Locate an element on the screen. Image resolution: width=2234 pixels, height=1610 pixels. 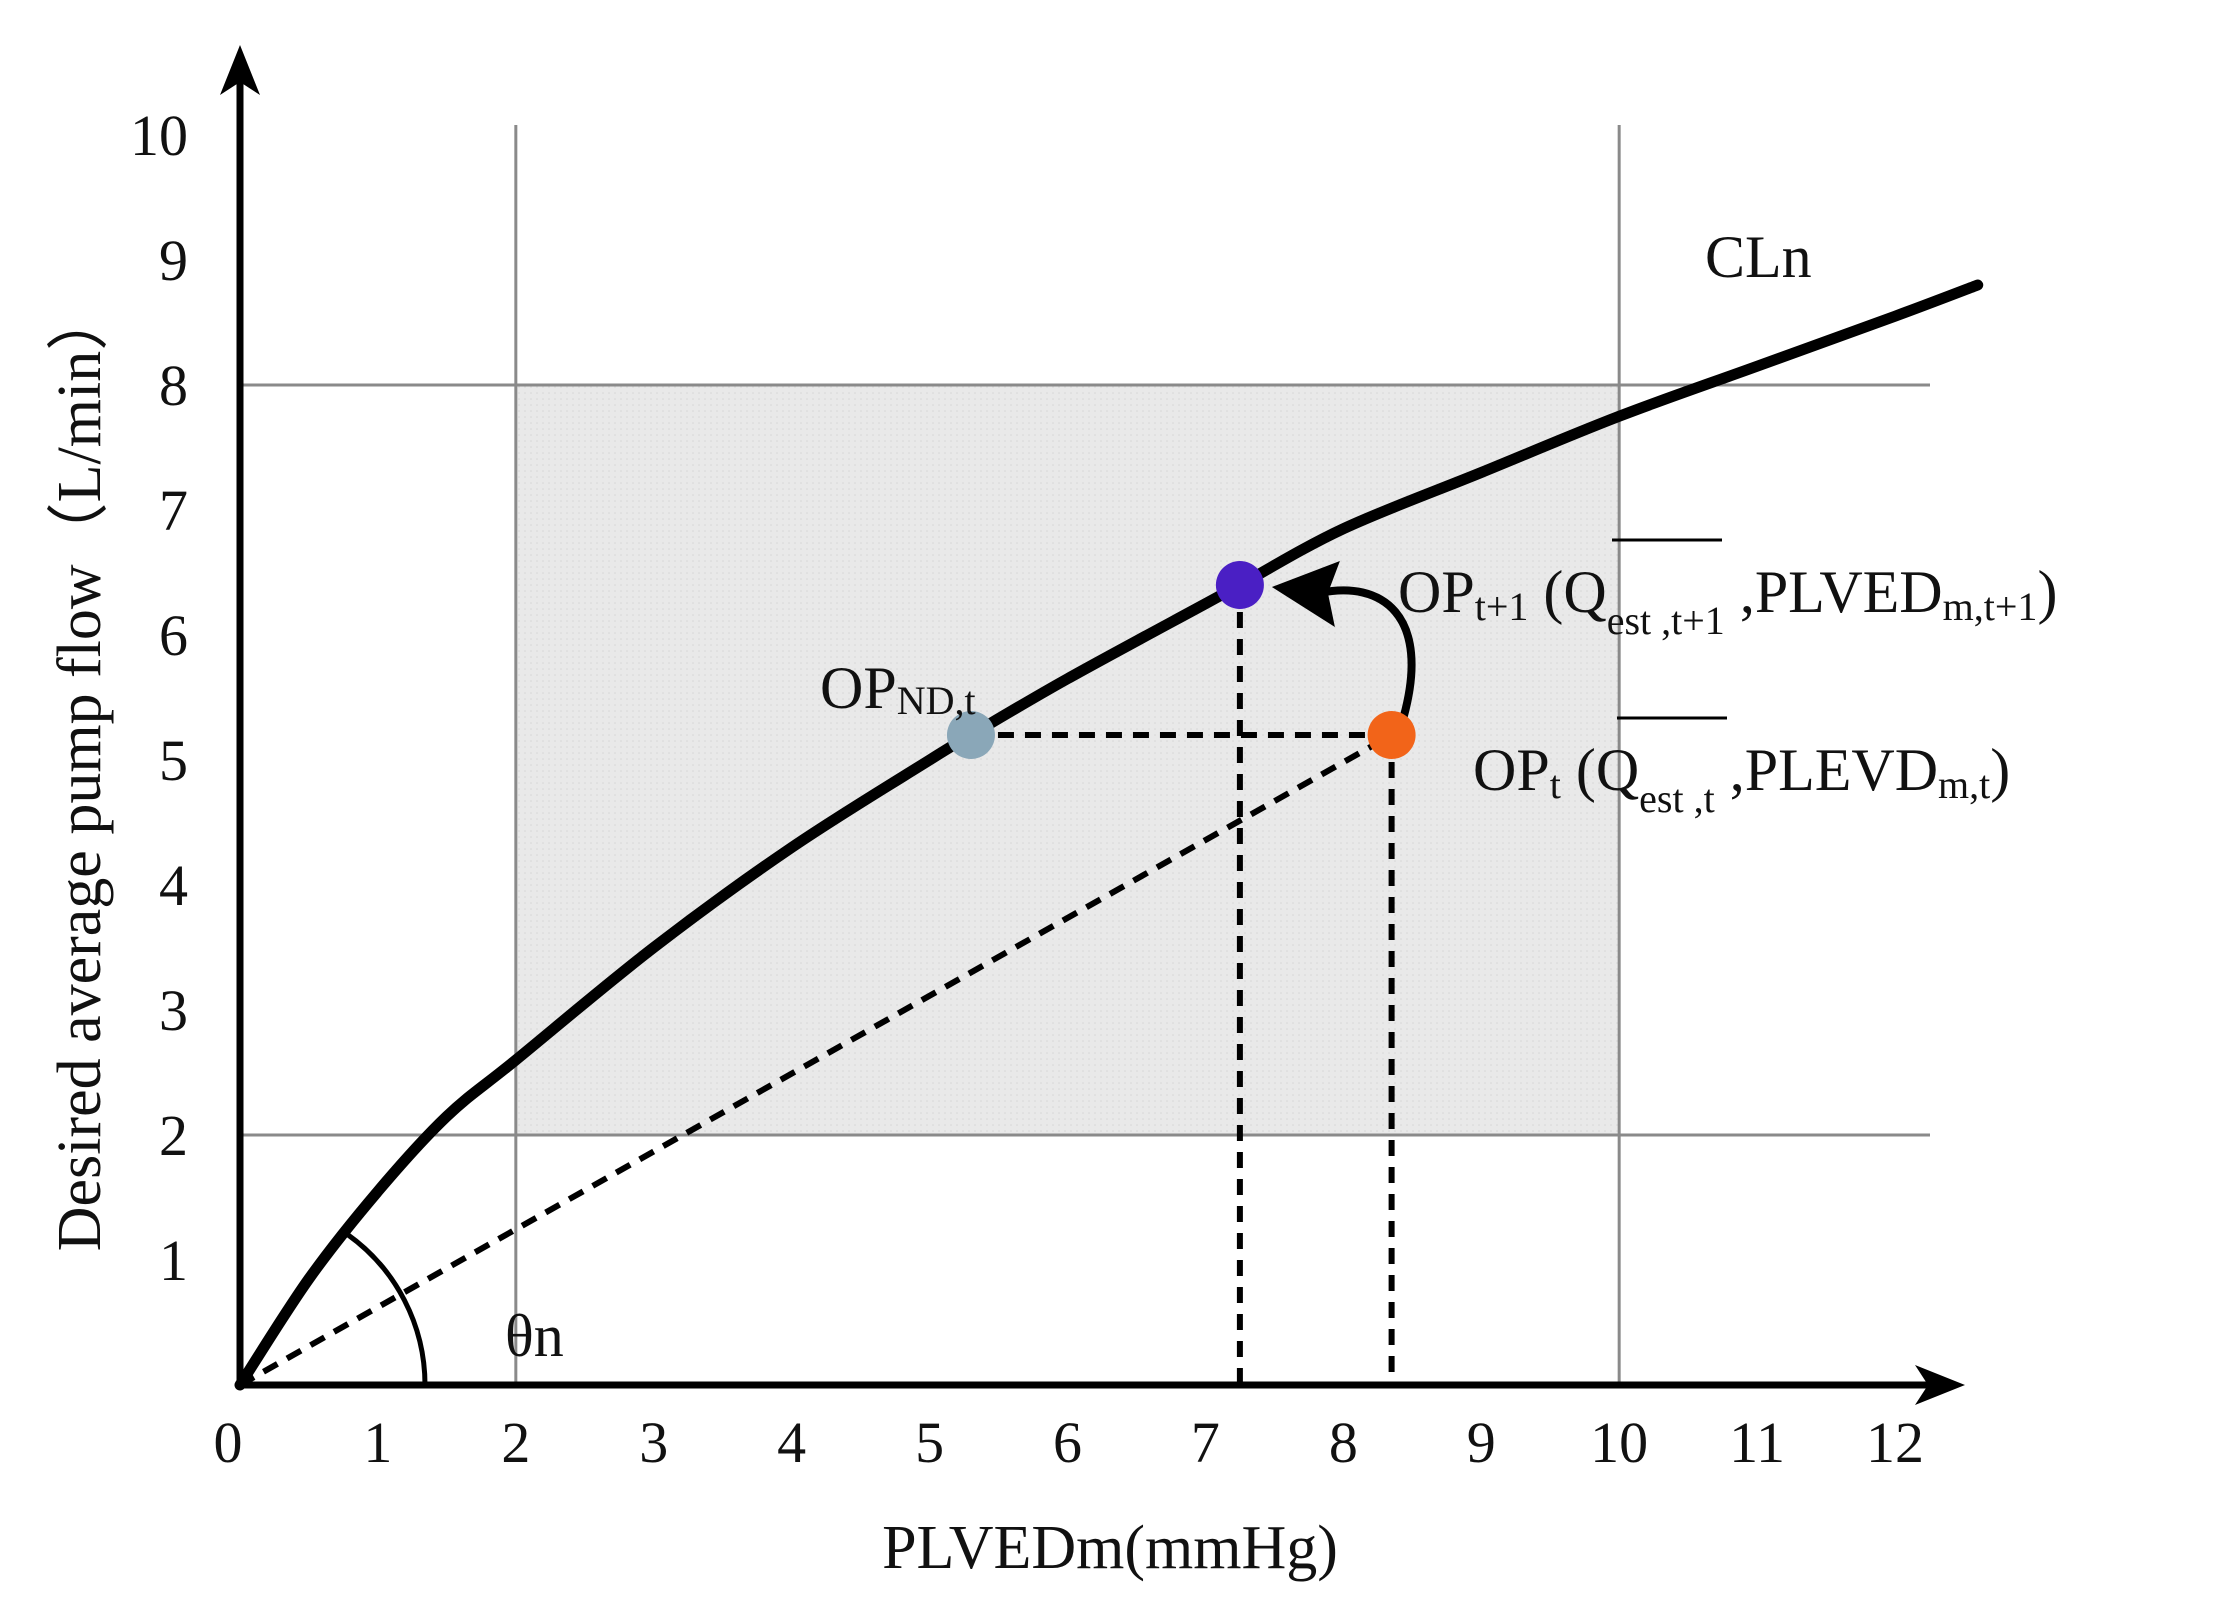
curve-label-cln: CLn is located at coordinates (1758, 257).